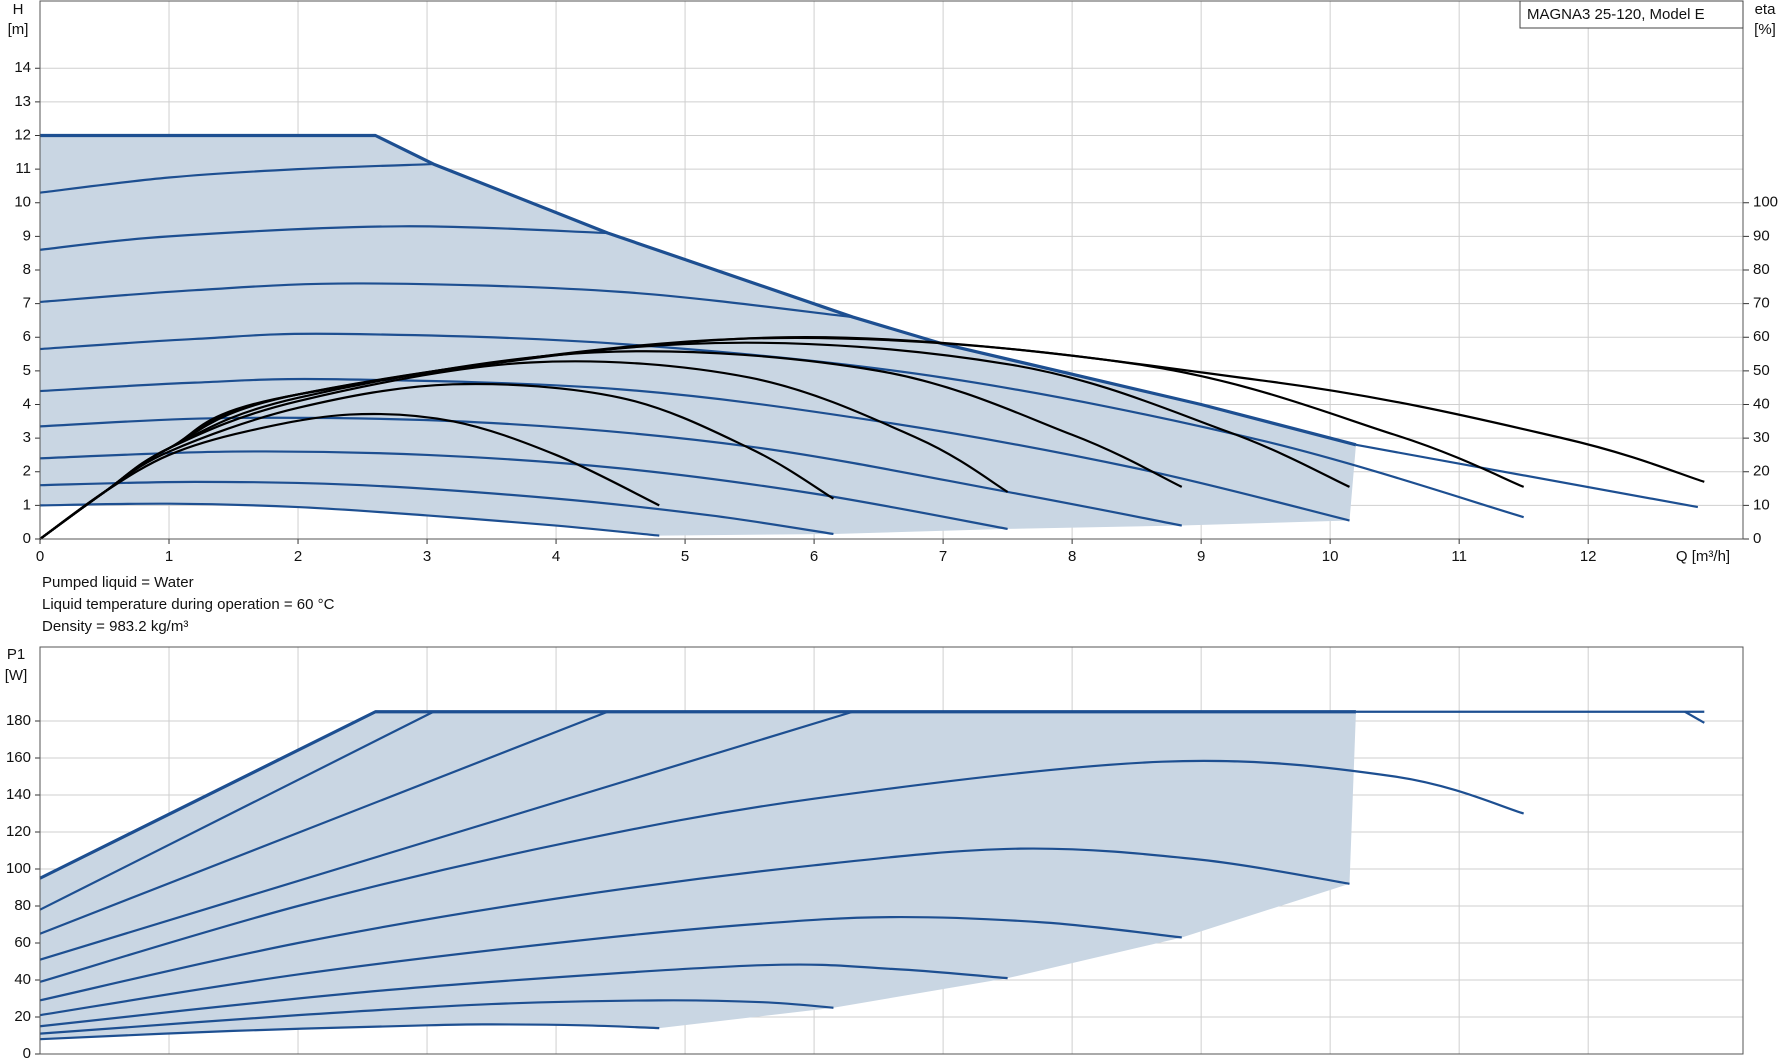 The image size is (1783, 1061). Describe the element at coordinates (1761, 303) in the screenshot. I see `y2-tick-label: 70` at that location.